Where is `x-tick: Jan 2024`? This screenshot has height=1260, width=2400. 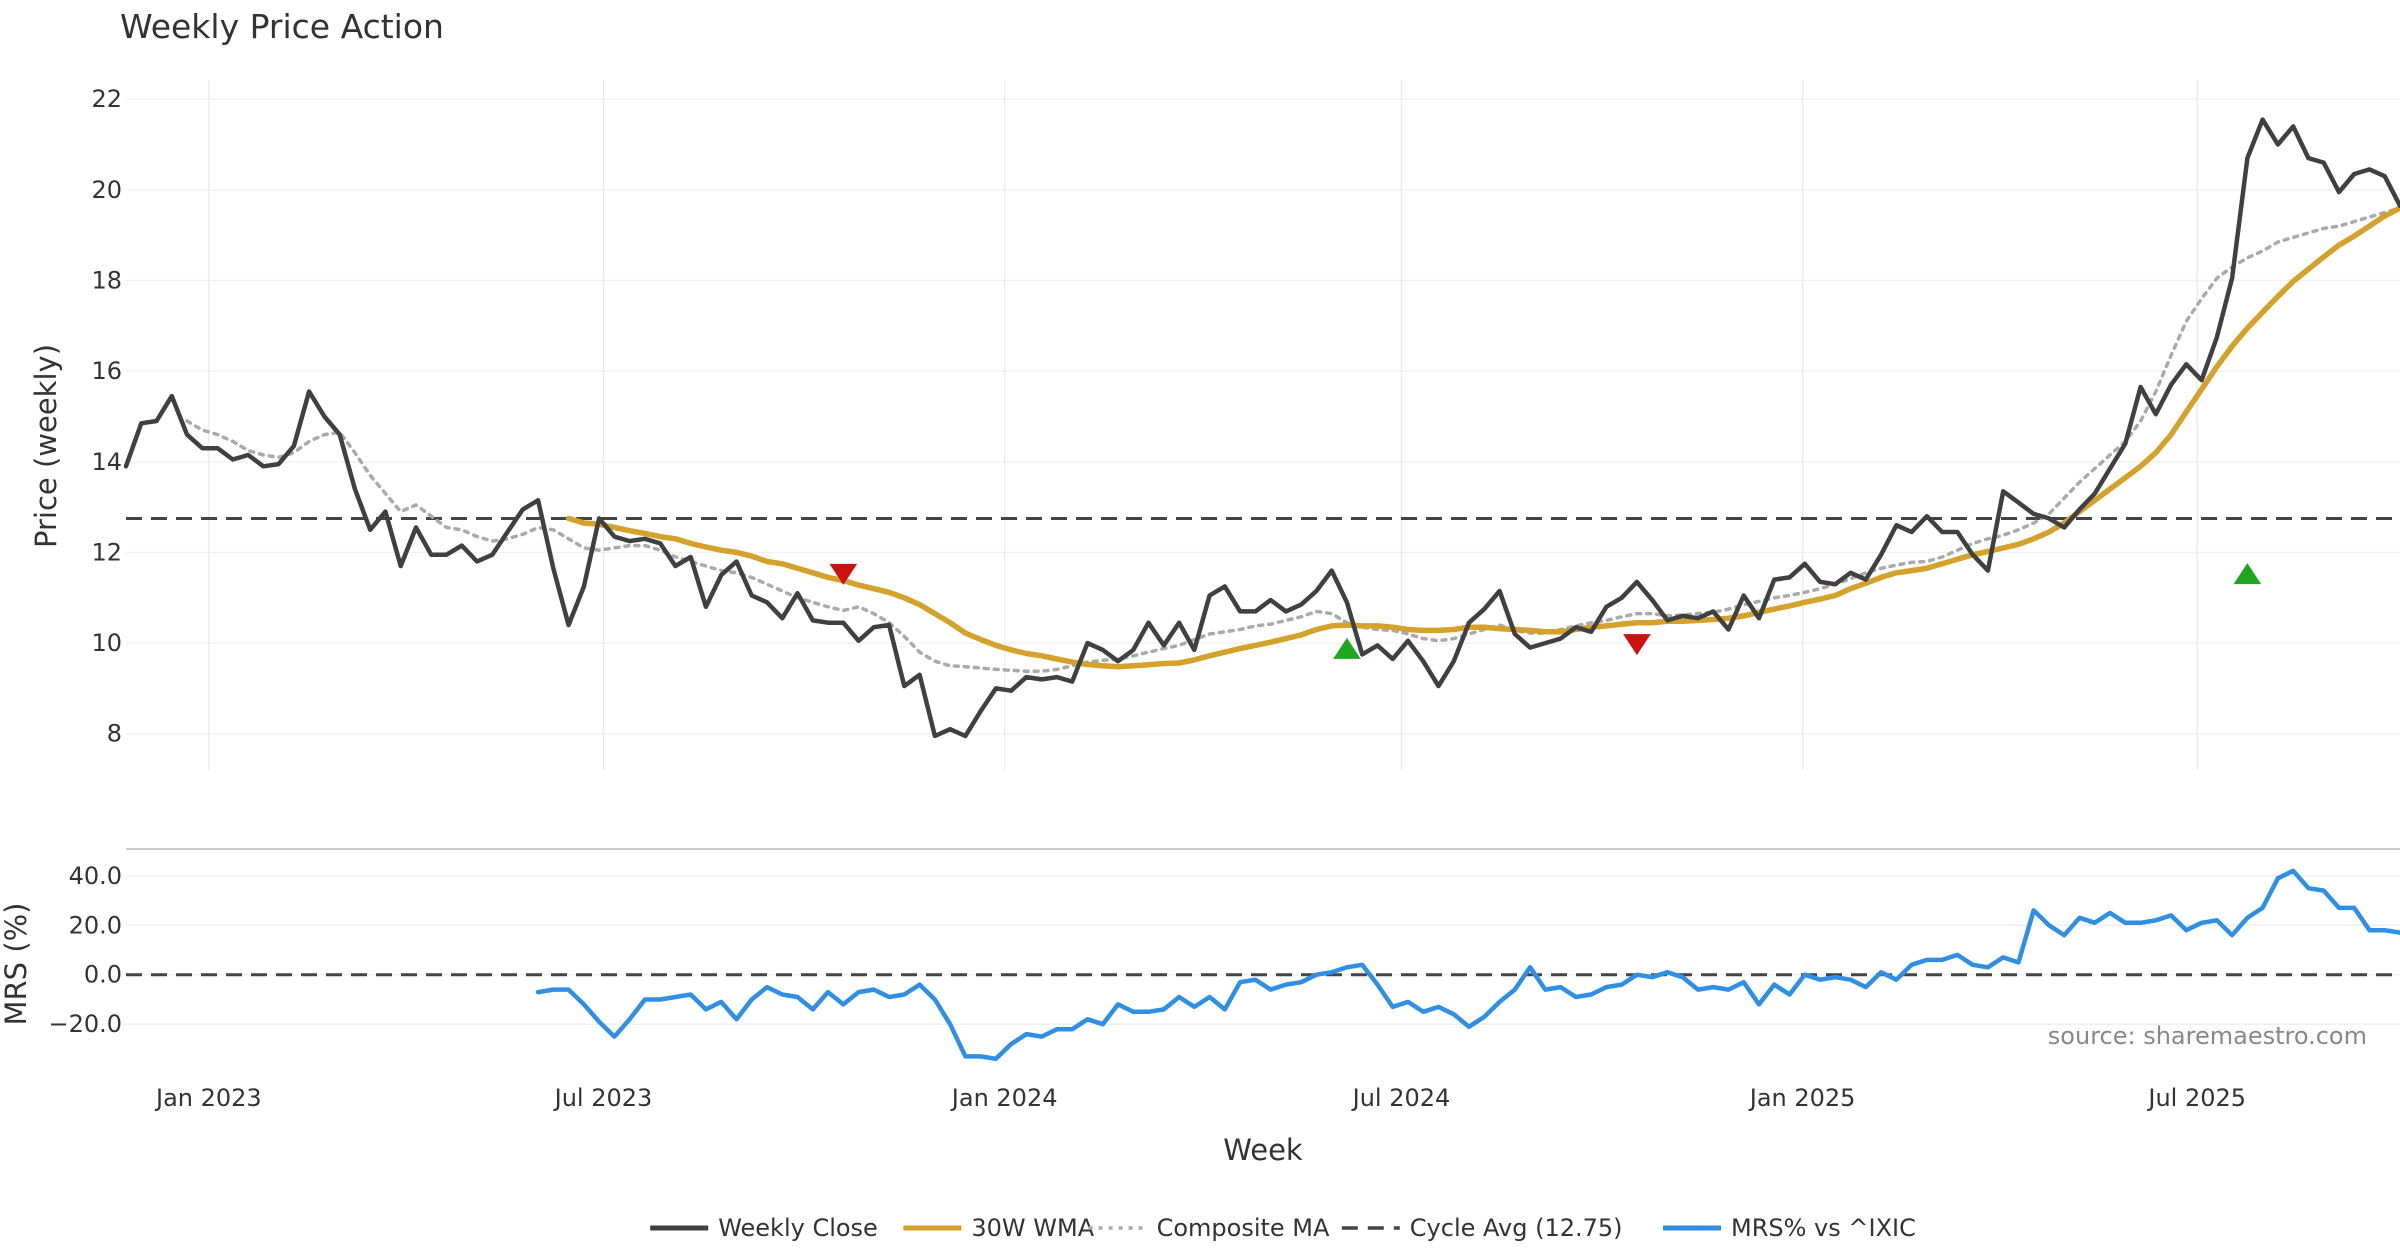 x-tick: Jan 2024 is located at coordinates (1004, 1098).